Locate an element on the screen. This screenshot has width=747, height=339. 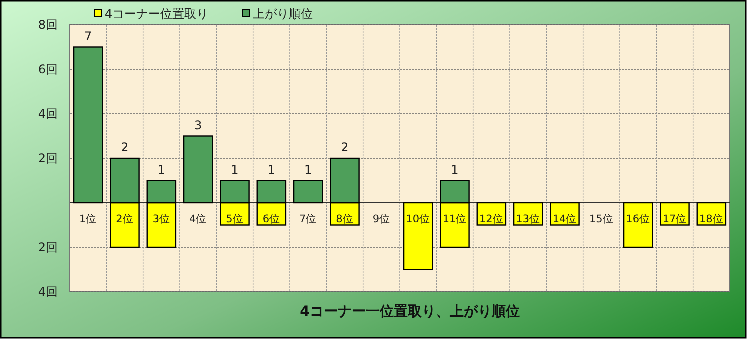
x-tick-label: 15位 is located at coordinates (601, 220).